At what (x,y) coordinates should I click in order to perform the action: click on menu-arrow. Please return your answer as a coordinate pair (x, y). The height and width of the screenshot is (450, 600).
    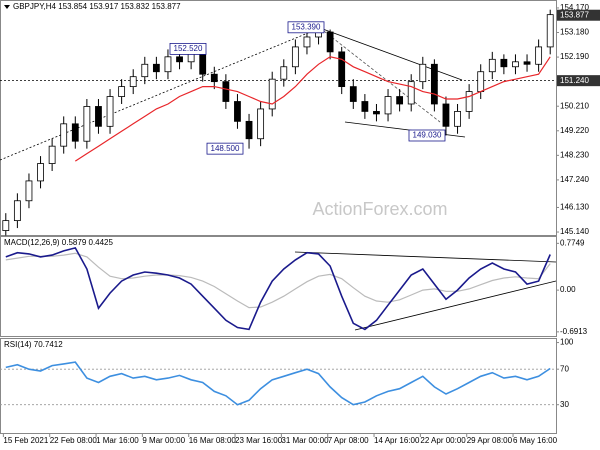
    Looking at the image, I should click on (7, 7).